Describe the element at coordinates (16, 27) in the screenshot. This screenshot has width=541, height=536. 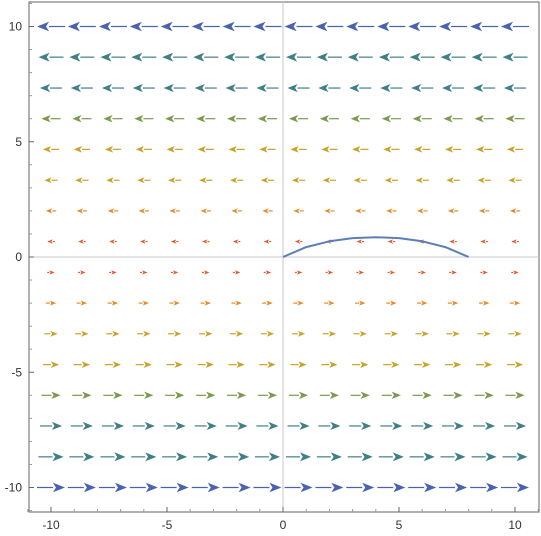
I see `y-tick-label: 10` at that location.